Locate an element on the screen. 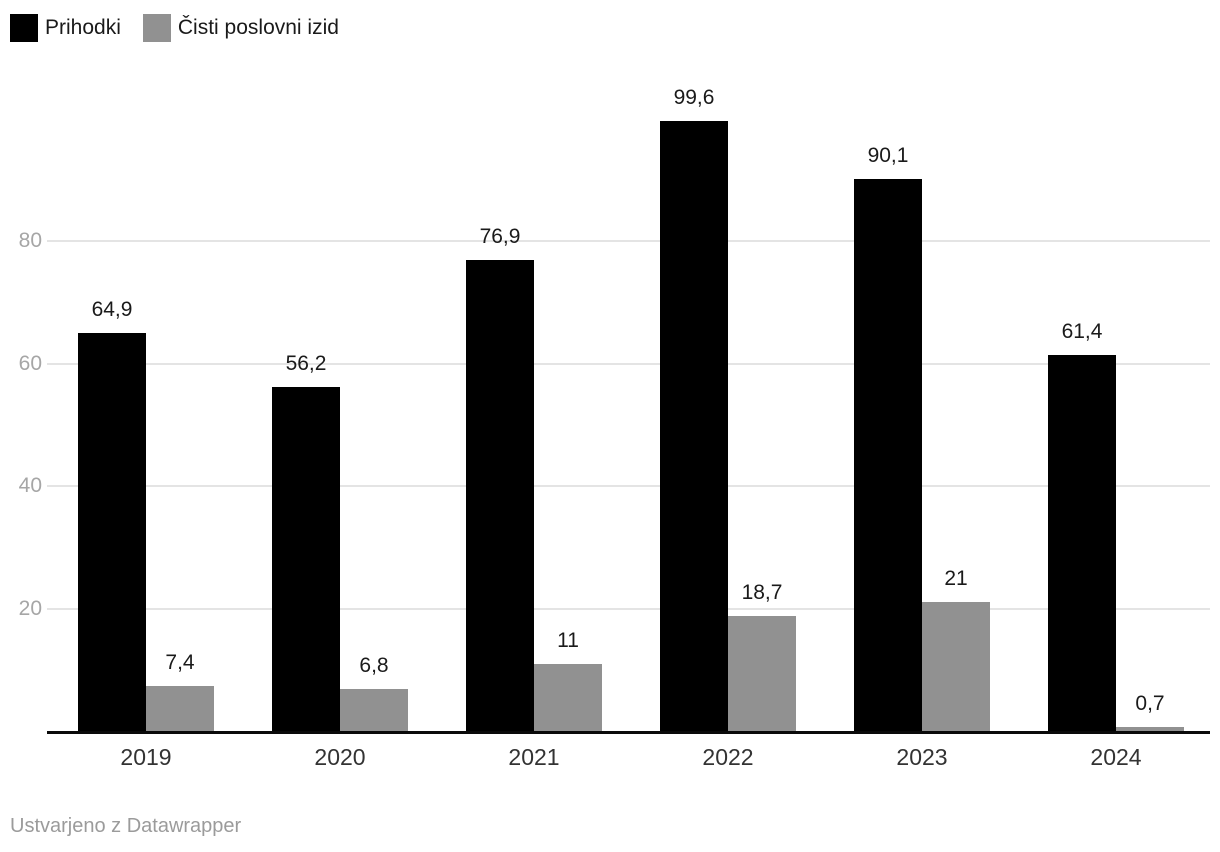  bar-prihodki-2019 is located at coordinates (112, 532).